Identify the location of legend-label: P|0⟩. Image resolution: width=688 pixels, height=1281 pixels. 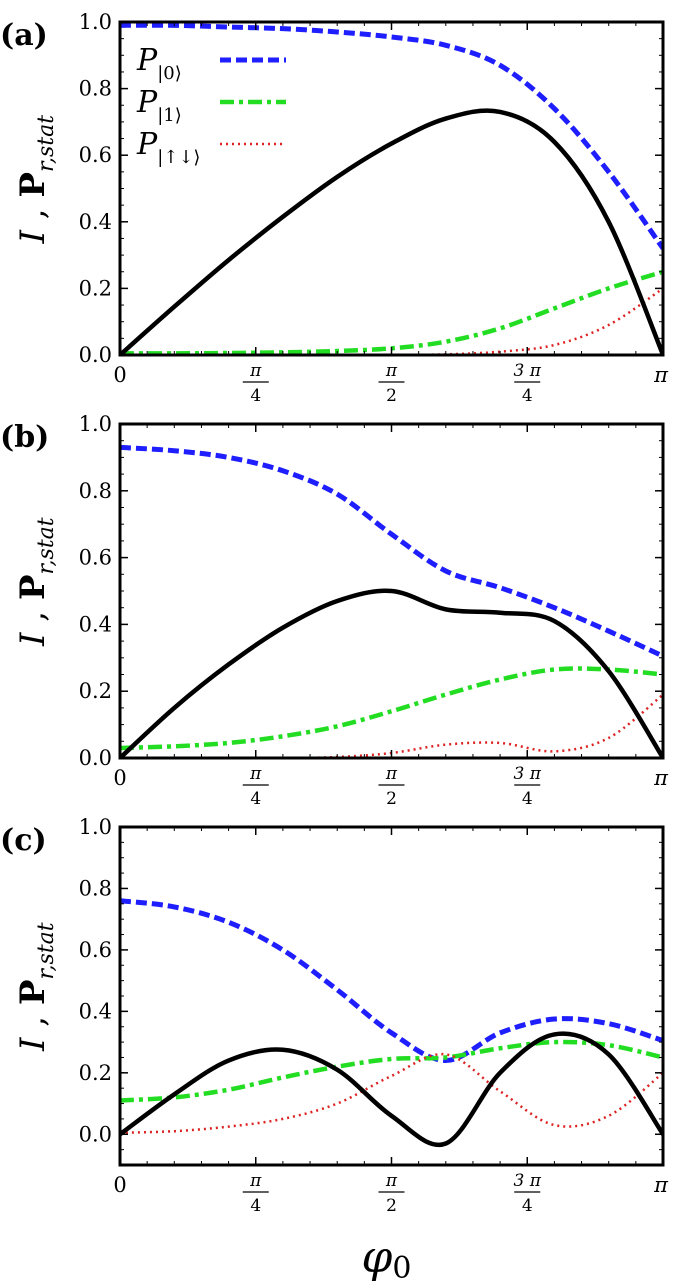
(159, 63).